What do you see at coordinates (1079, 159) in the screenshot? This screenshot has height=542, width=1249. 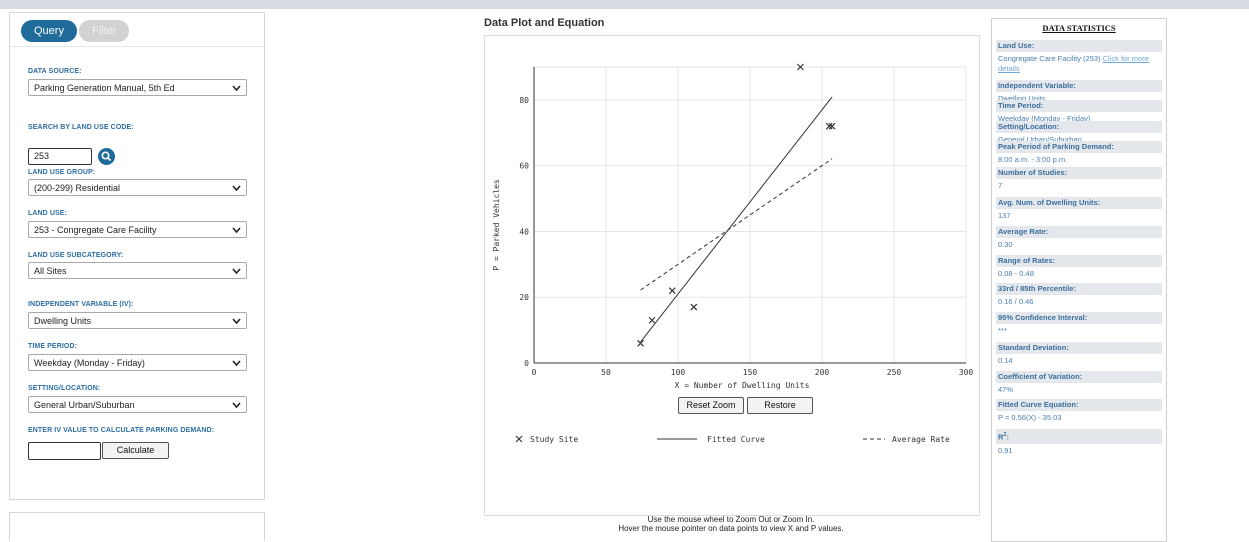 I see `stat-value: 8:00 a.m. - 3:00 p.m.` at bounding box center [1079, 159].